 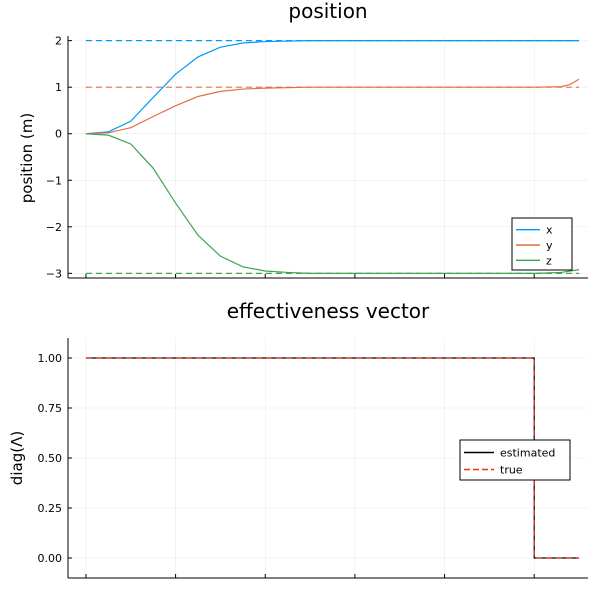 What do you see at coordinates (27, 158) in the screenshot?
I see `y-axis-label: position (m)` at bounding box center [27, 158].